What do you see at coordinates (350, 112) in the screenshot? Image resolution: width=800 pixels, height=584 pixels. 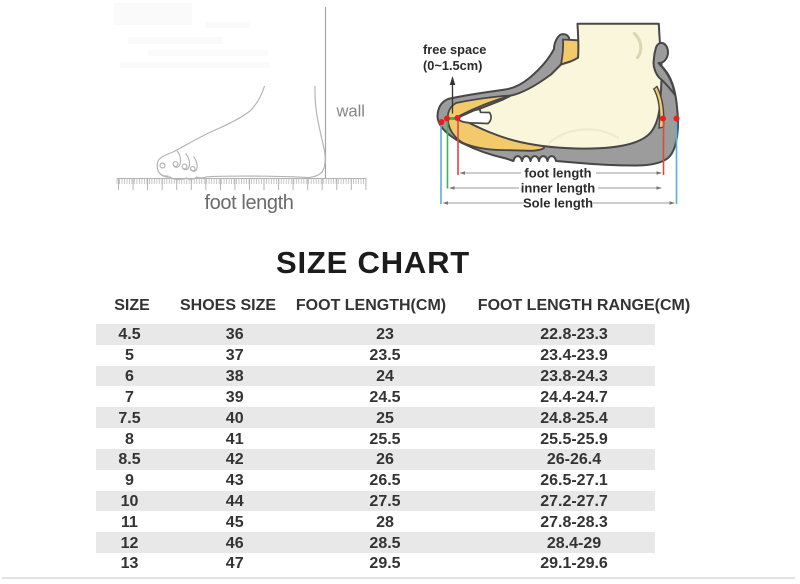 I see `svg-text: wall` at bounding box center [350, 112].